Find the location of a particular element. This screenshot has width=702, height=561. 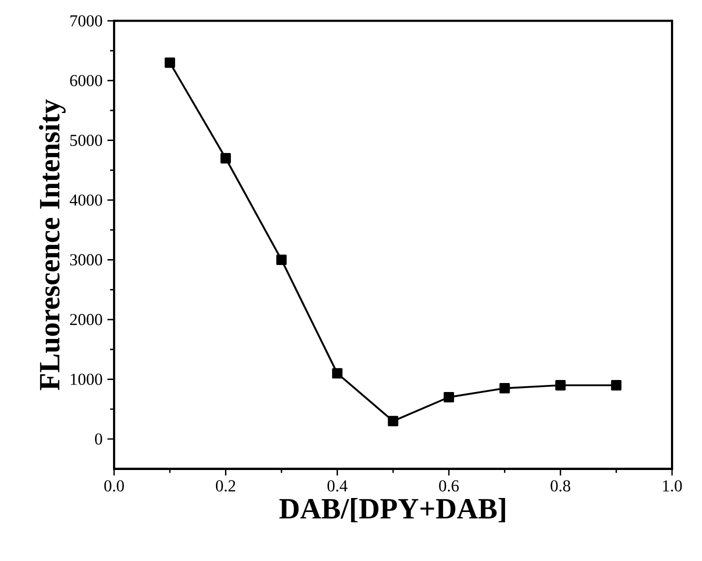

y-tick-label: 1000 is located at coordinates (86, 379).